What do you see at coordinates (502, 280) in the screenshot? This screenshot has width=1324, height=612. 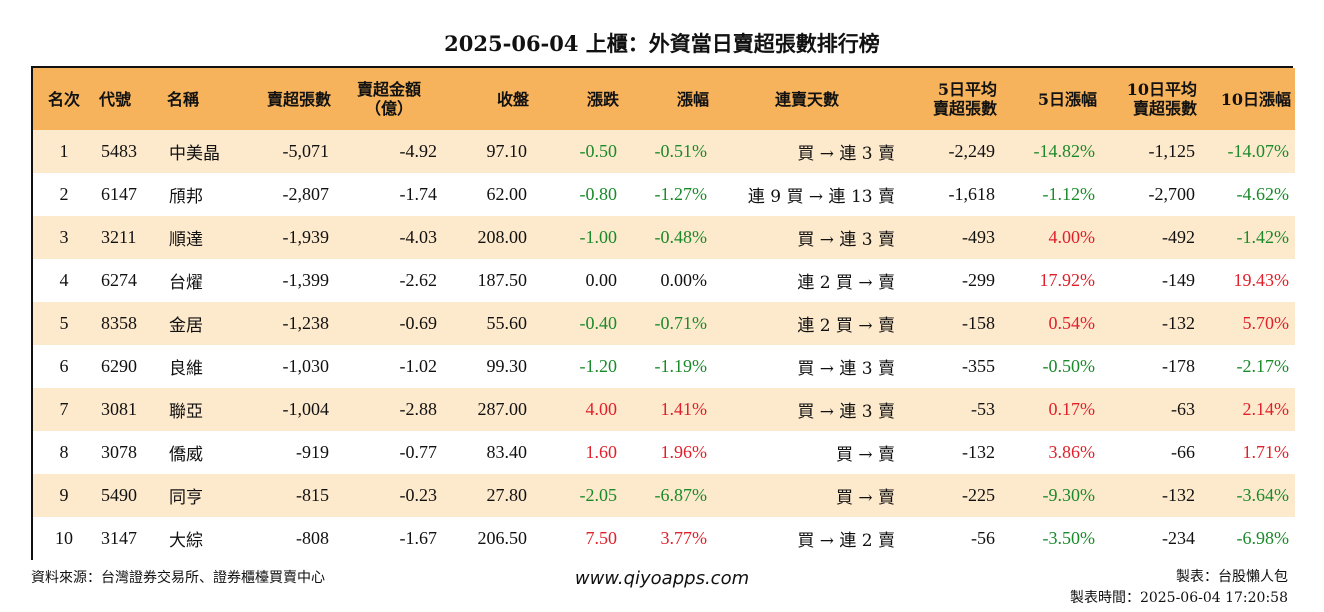 I see `cell-close: 187.50` at bounding box center [502, 280].